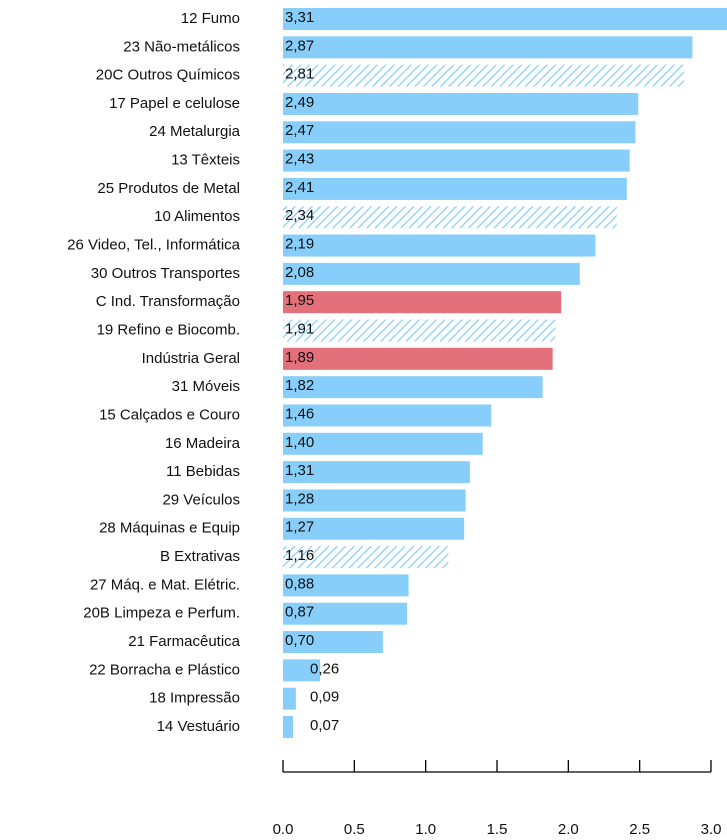 The height and width of the screenshot is (840, 727). Describe the element at coordinates (299, 385) in the screenshot. I see `value-label: 1,82` at that location.